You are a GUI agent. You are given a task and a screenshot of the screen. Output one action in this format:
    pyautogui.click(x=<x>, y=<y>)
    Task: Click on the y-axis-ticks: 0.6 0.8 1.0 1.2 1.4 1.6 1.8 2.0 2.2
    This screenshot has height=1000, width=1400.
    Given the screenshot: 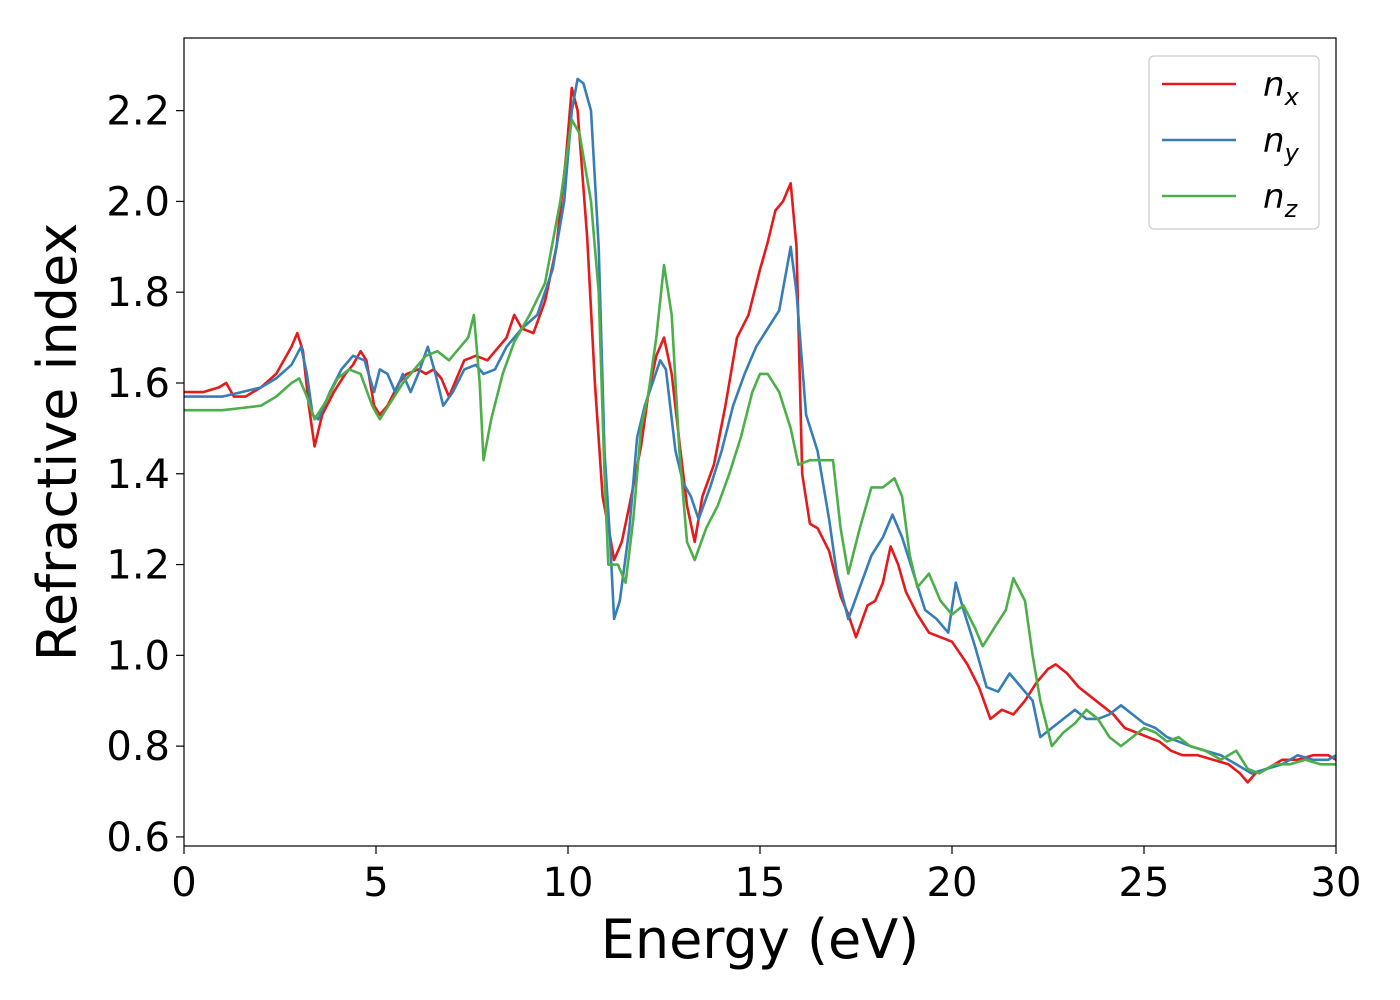 What is the action you would take?
    pyautogui.click(x=145, y=475)
    